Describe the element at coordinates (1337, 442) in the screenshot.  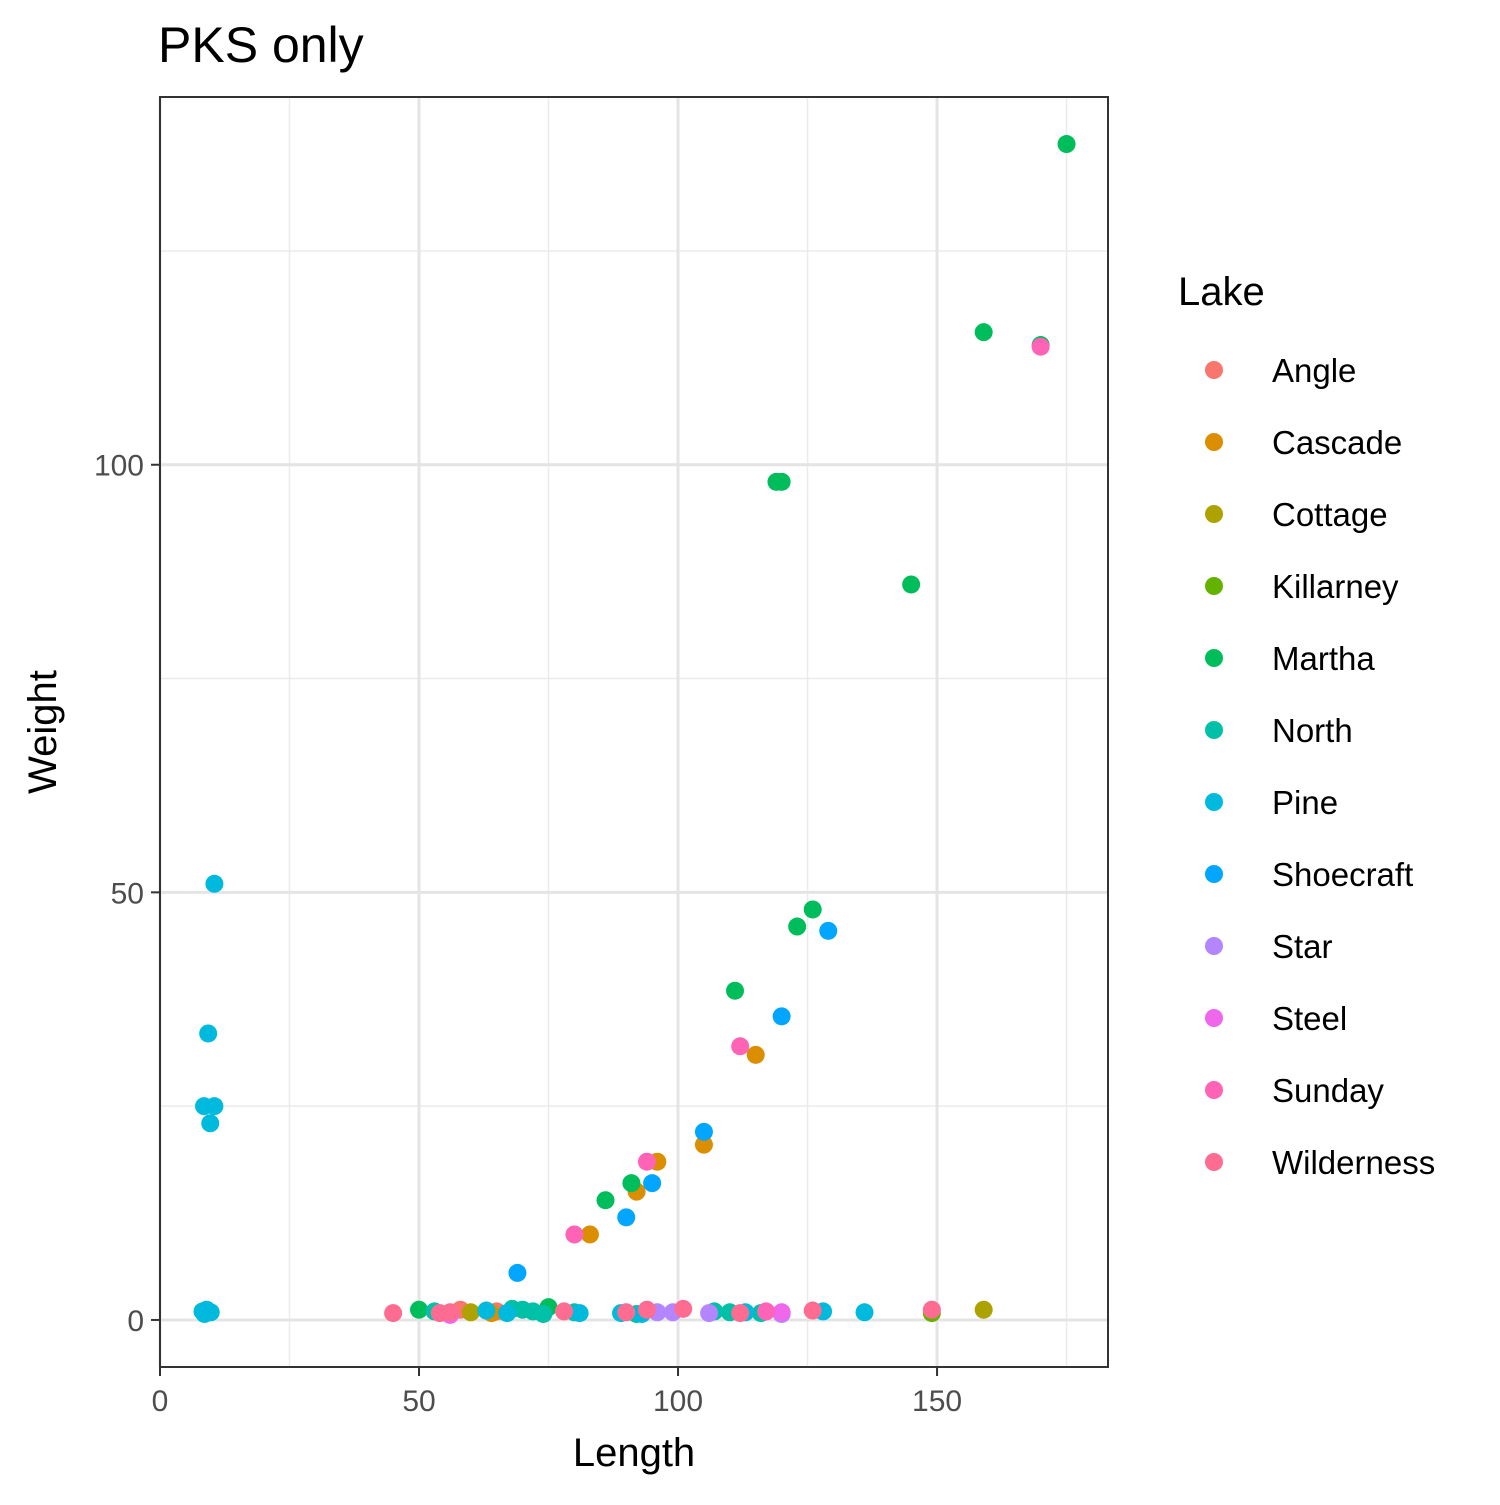
I see `legend-label: Cascade` at that location.